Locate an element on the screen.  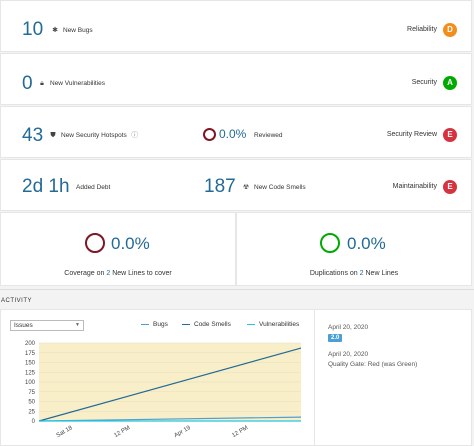
series-line-code-smells is located at coordinates (170, 384).